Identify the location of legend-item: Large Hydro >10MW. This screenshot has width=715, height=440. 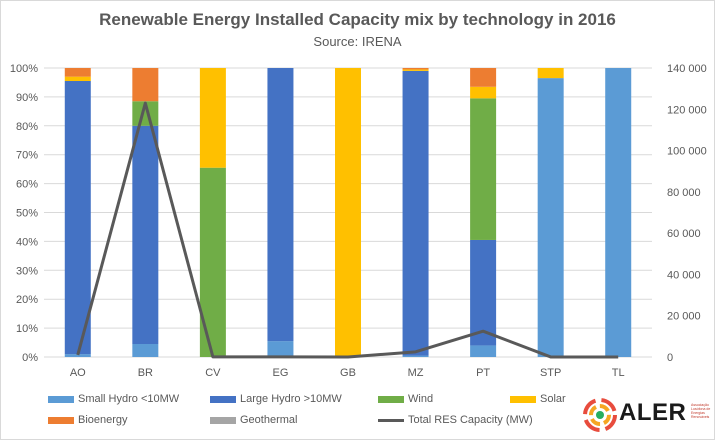
(276, 399).